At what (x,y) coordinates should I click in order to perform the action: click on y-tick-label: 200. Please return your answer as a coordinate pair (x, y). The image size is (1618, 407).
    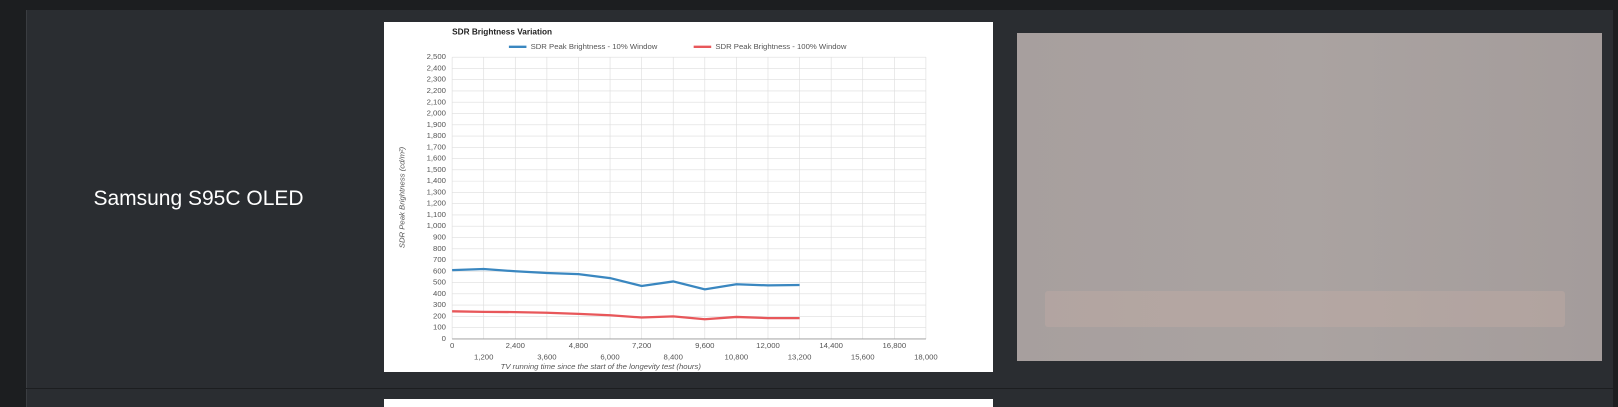
    Looking at the image, I should click on (439, 315).